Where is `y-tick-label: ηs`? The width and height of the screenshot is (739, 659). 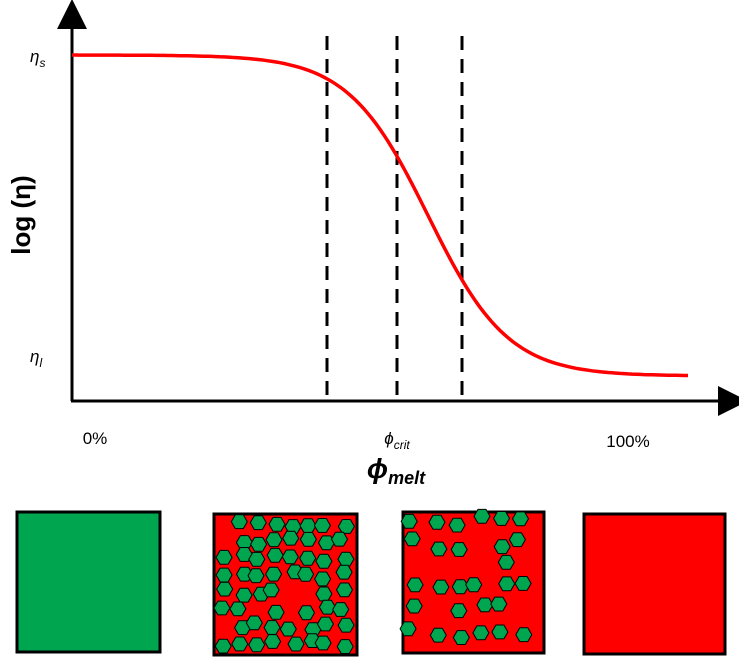
y-tick-label: ηs is located at coordinates (37, 58).